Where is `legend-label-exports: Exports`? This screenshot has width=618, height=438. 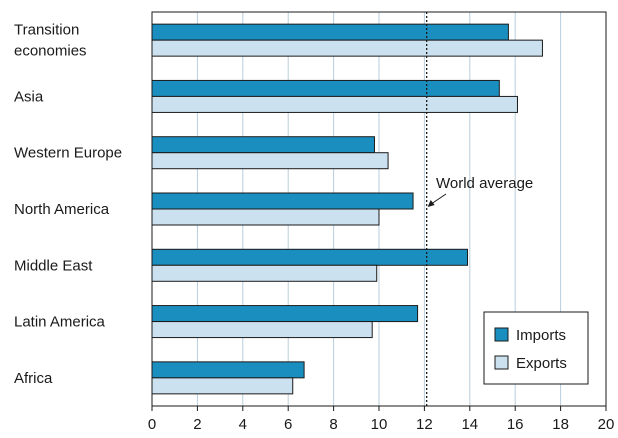 legend-label-exports: Exports is located at coordinates (541, 363).